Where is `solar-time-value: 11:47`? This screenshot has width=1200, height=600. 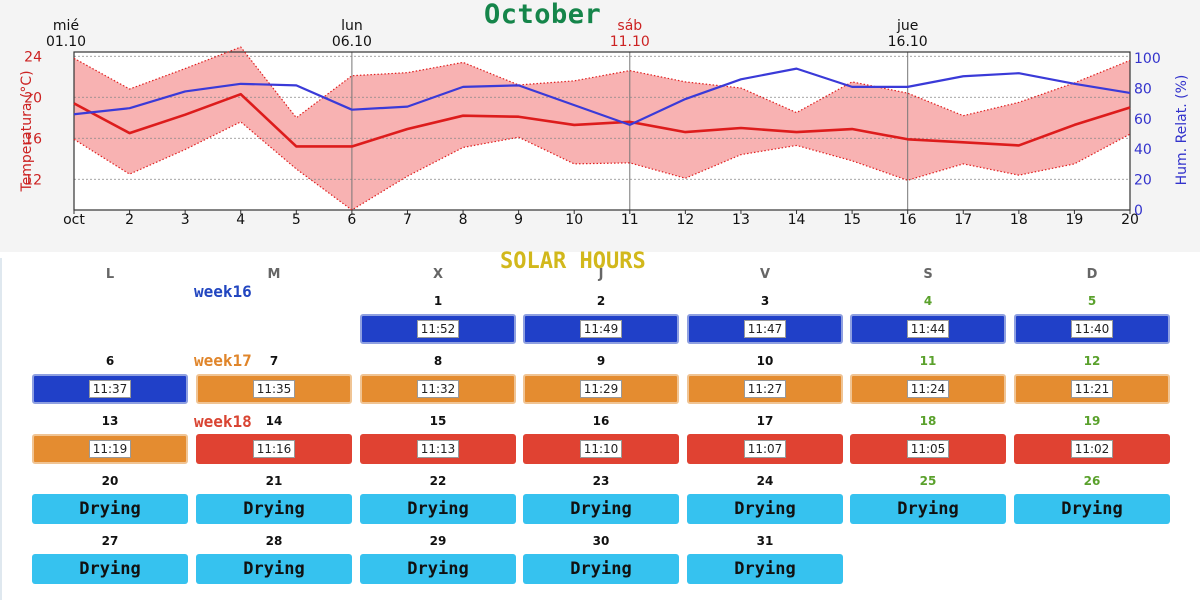
solar-time-value: 11:47 is located at coordinates (765, 329).